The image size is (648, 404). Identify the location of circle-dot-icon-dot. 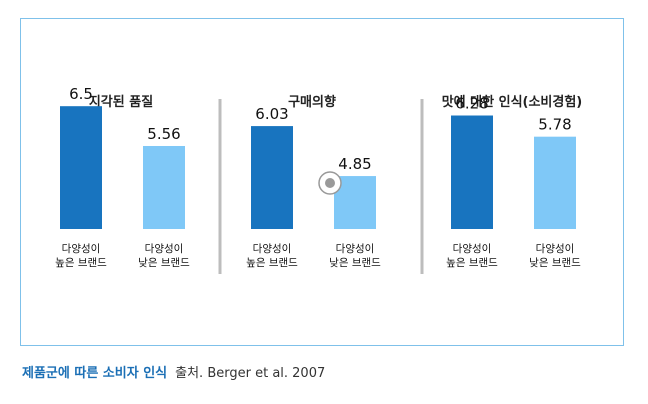
(330, 183).